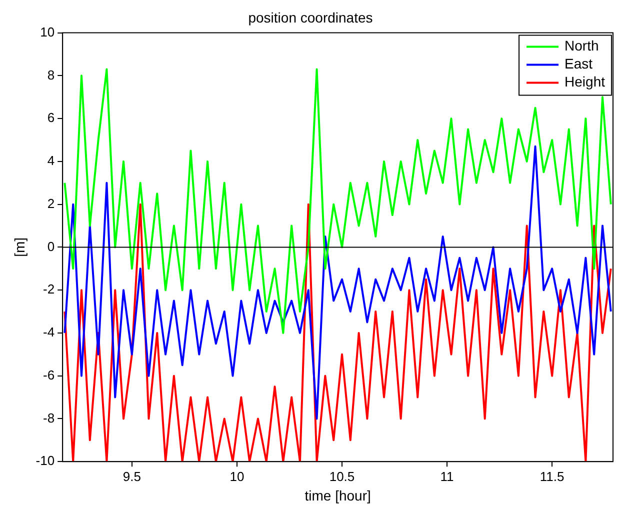 This screenshot has height=513, width=629. I want to click on y-tick-label: -10, so click(45, 460).